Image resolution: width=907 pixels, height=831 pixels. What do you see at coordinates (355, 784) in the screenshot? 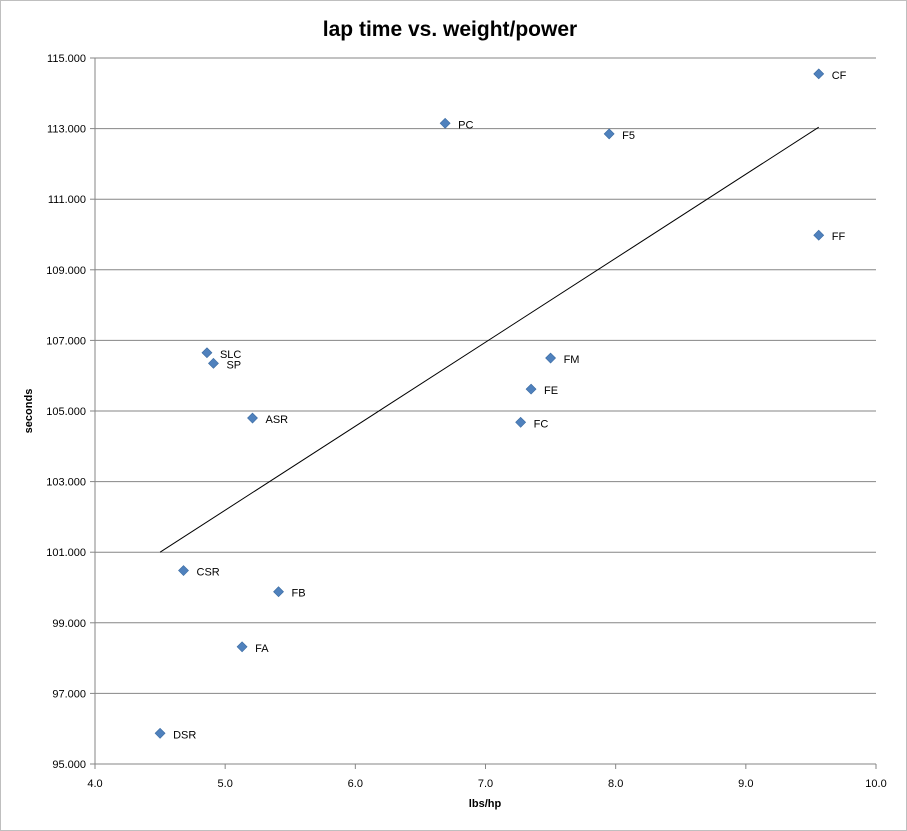
I see `x-tick-label: 6.0` at bounding box center [355, 784].